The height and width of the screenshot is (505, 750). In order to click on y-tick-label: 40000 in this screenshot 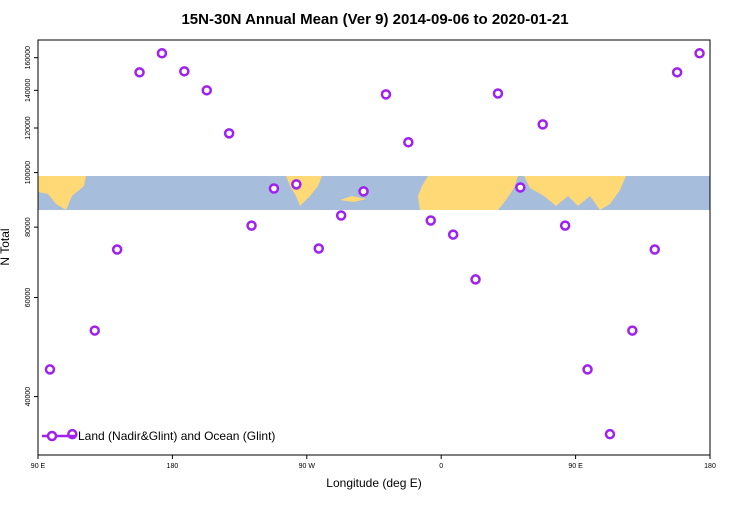, I will do `click(28, 397)`.